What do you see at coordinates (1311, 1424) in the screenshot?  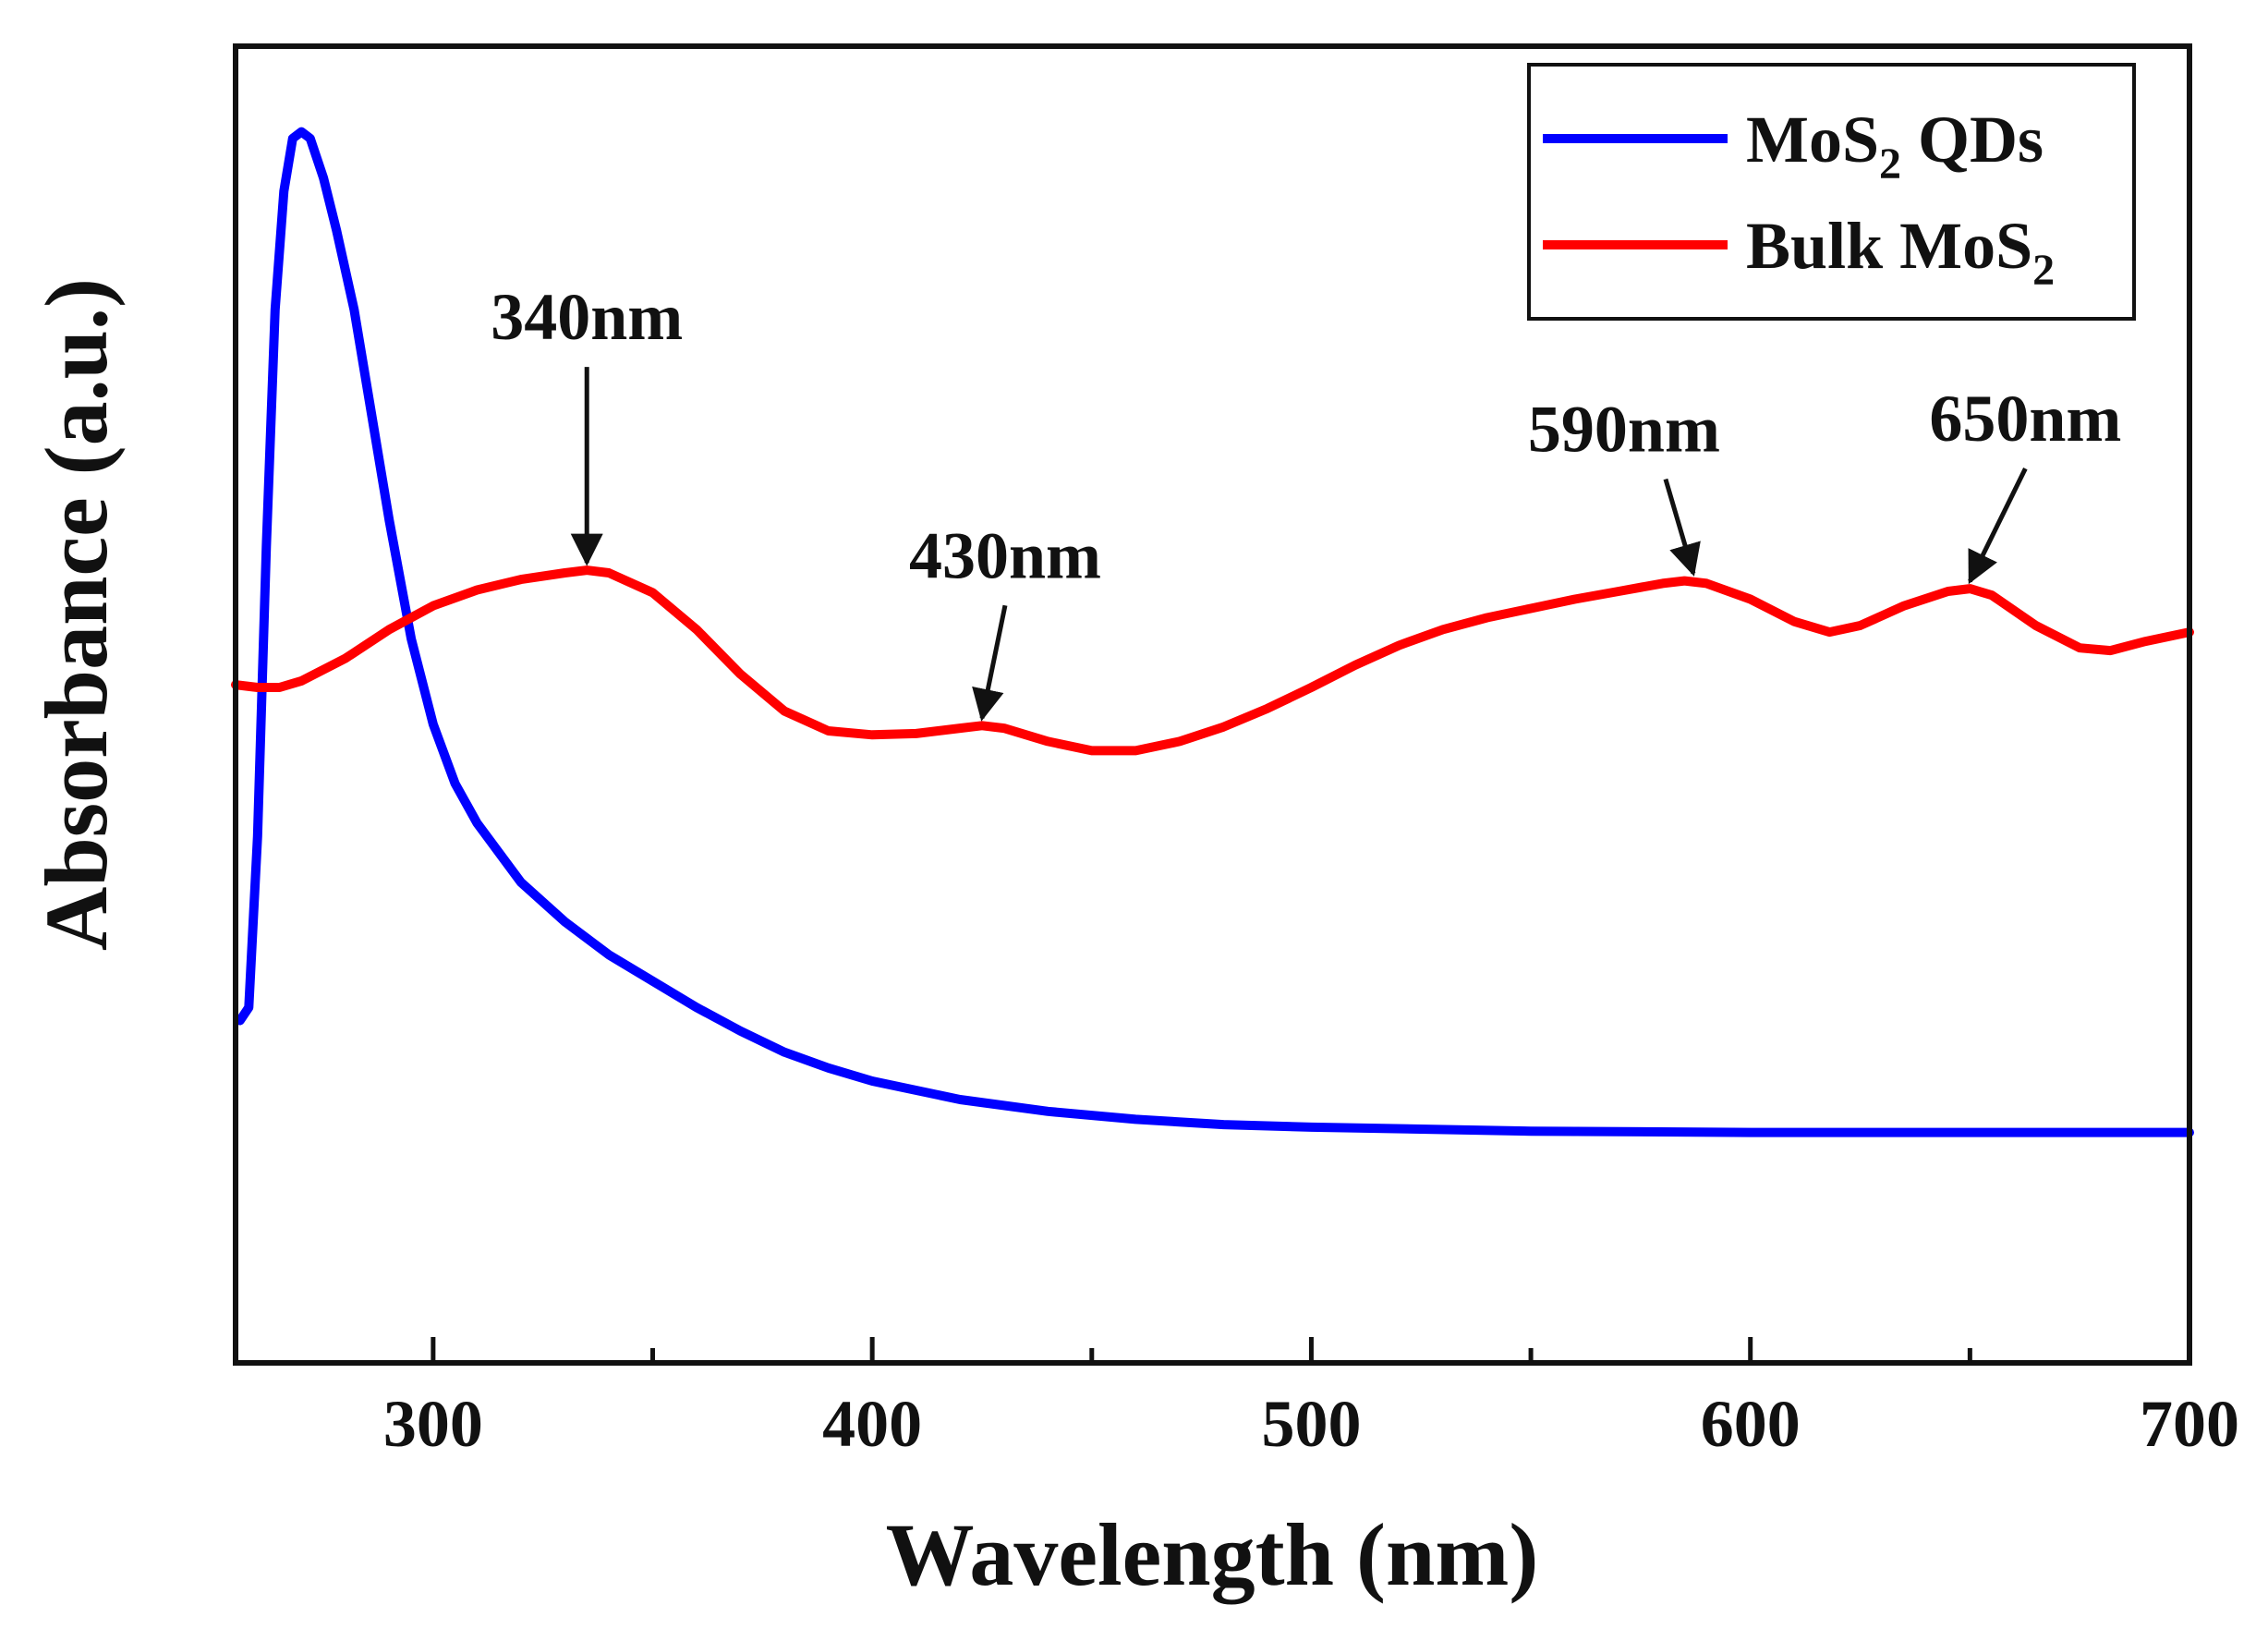 I see `x-tick-label: 500` at bounding box center [1311, 1424].